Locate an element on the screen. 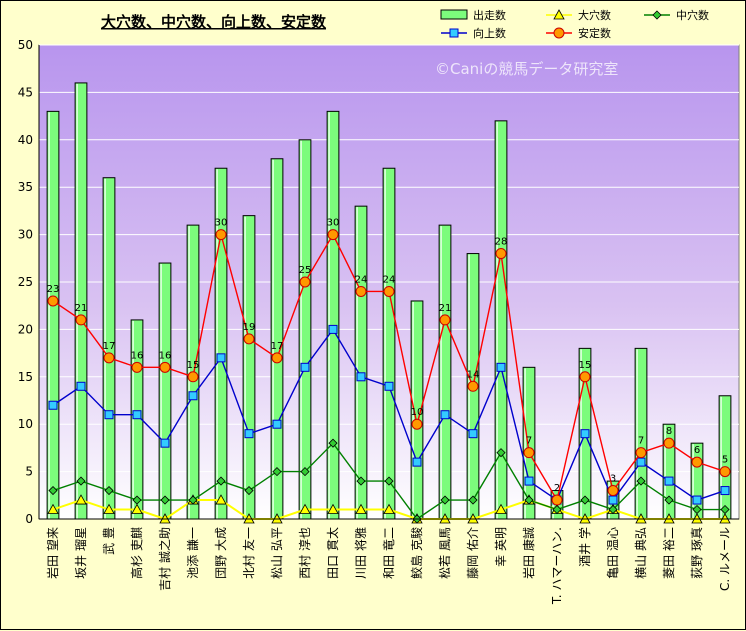 The image size is (746, 631). series-中穴数 is located at coordinates (389, 481).